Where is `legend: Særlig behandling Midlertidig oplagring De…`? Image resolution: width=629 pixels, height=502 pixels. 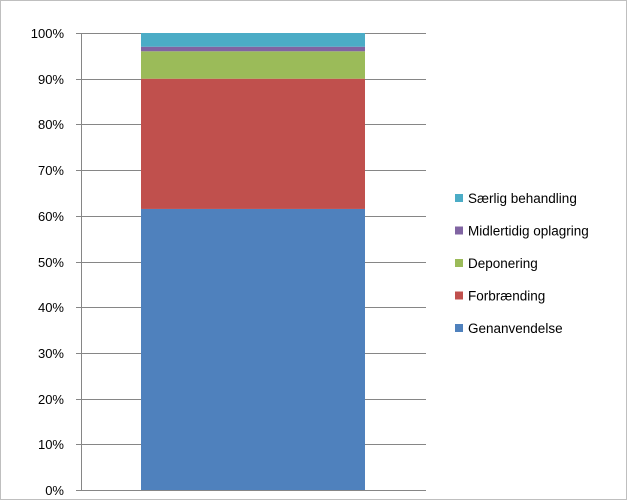 legend: Særlig behandling Midlertidig oplagring De… is located at coordinates (522, 263).